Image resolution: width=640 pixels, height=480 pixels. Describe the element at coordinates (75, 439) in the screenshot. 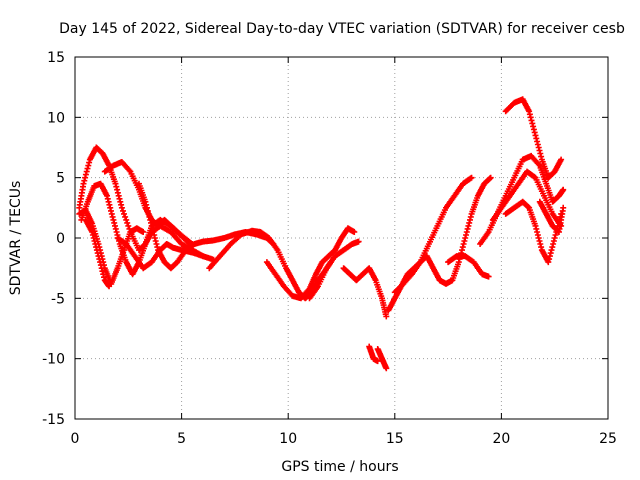

I see `x-tick-label: 0` at that location.